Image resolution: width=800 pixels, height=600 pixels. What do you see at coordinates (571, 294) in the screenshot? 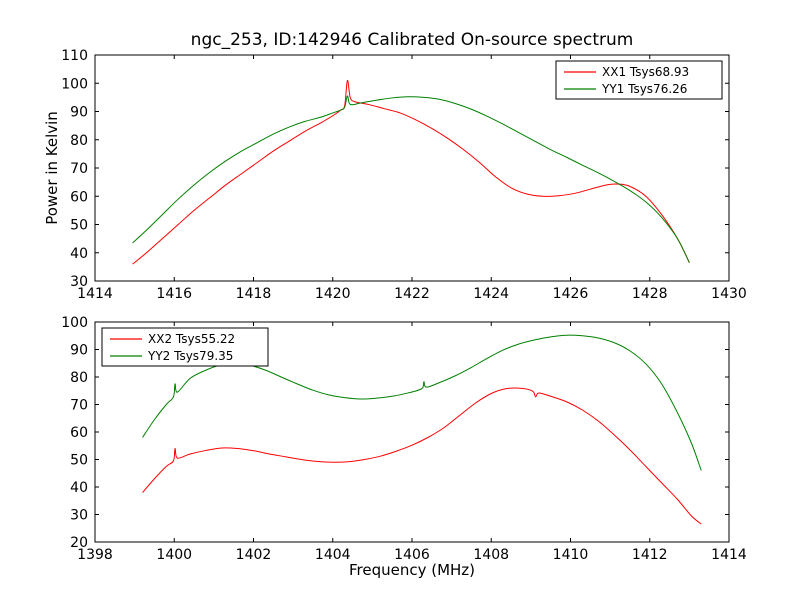
I see `x-tick-label: 1426` at bounding box center [571, 294].